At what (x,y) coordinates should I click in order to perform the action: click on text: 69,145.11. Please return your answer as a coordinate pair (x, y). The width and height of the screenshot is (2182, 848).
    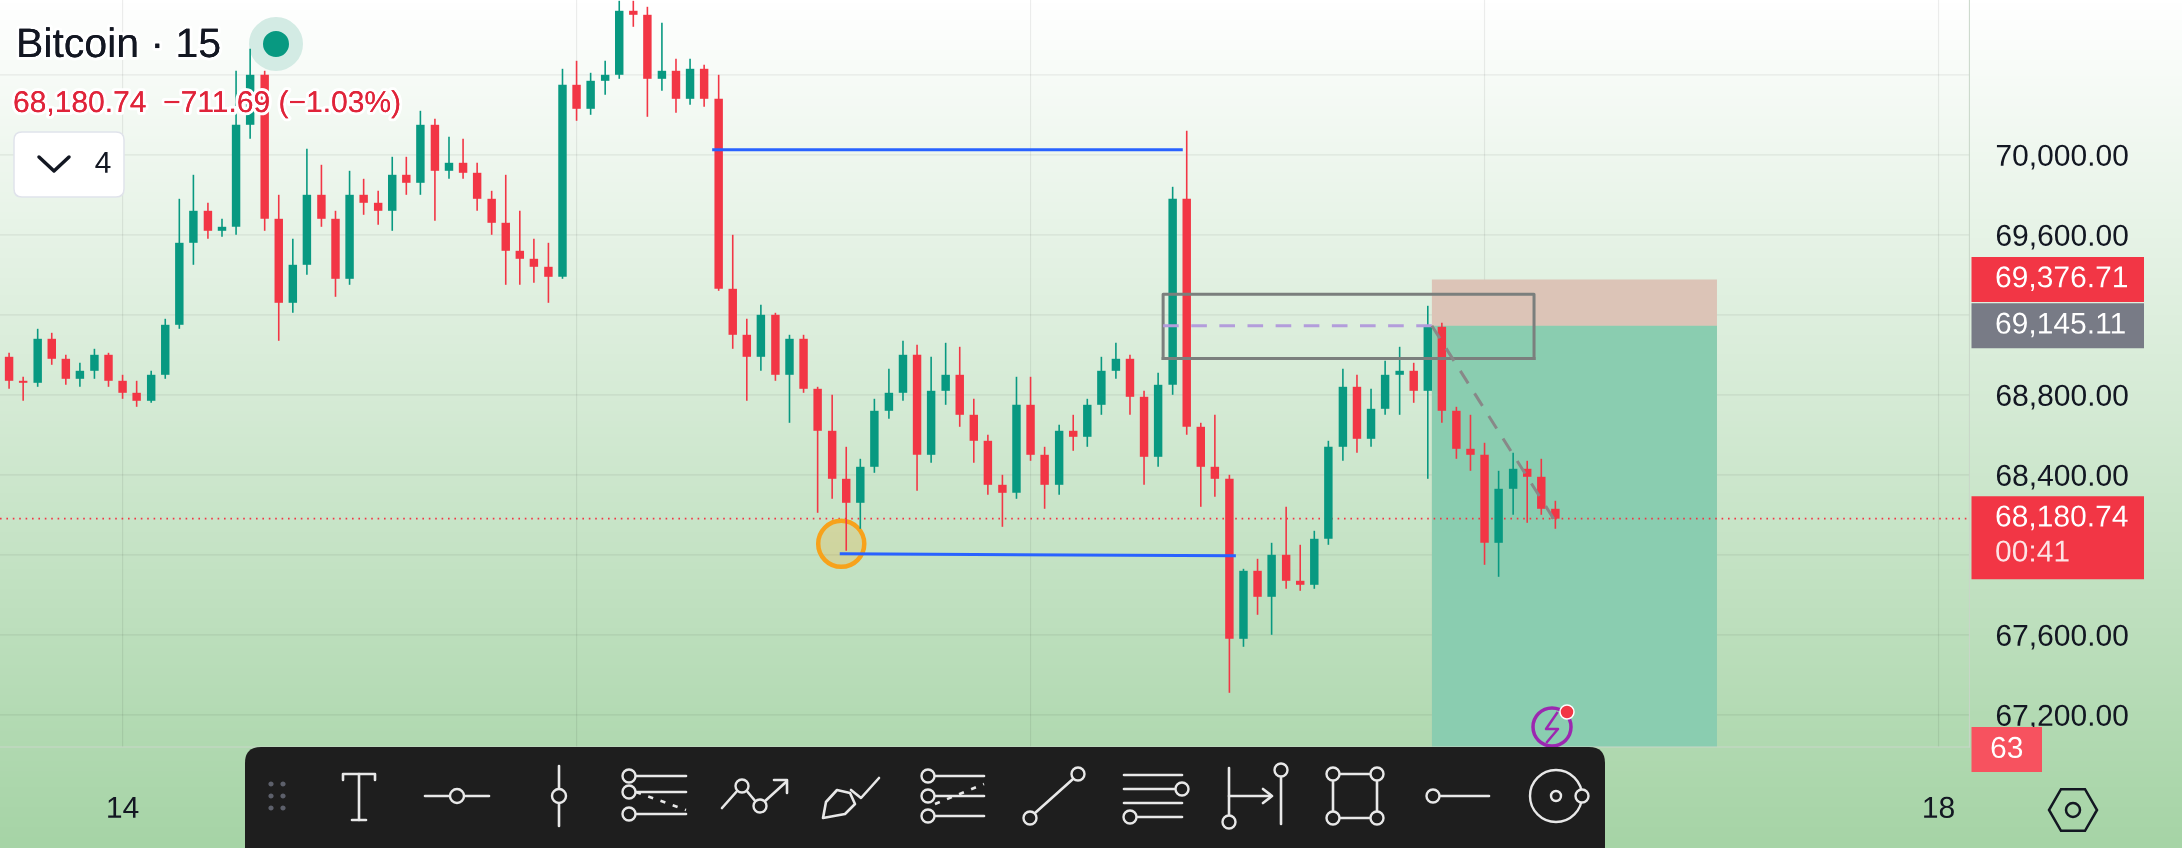
    Looking at the image, I should click on (2060, 325).